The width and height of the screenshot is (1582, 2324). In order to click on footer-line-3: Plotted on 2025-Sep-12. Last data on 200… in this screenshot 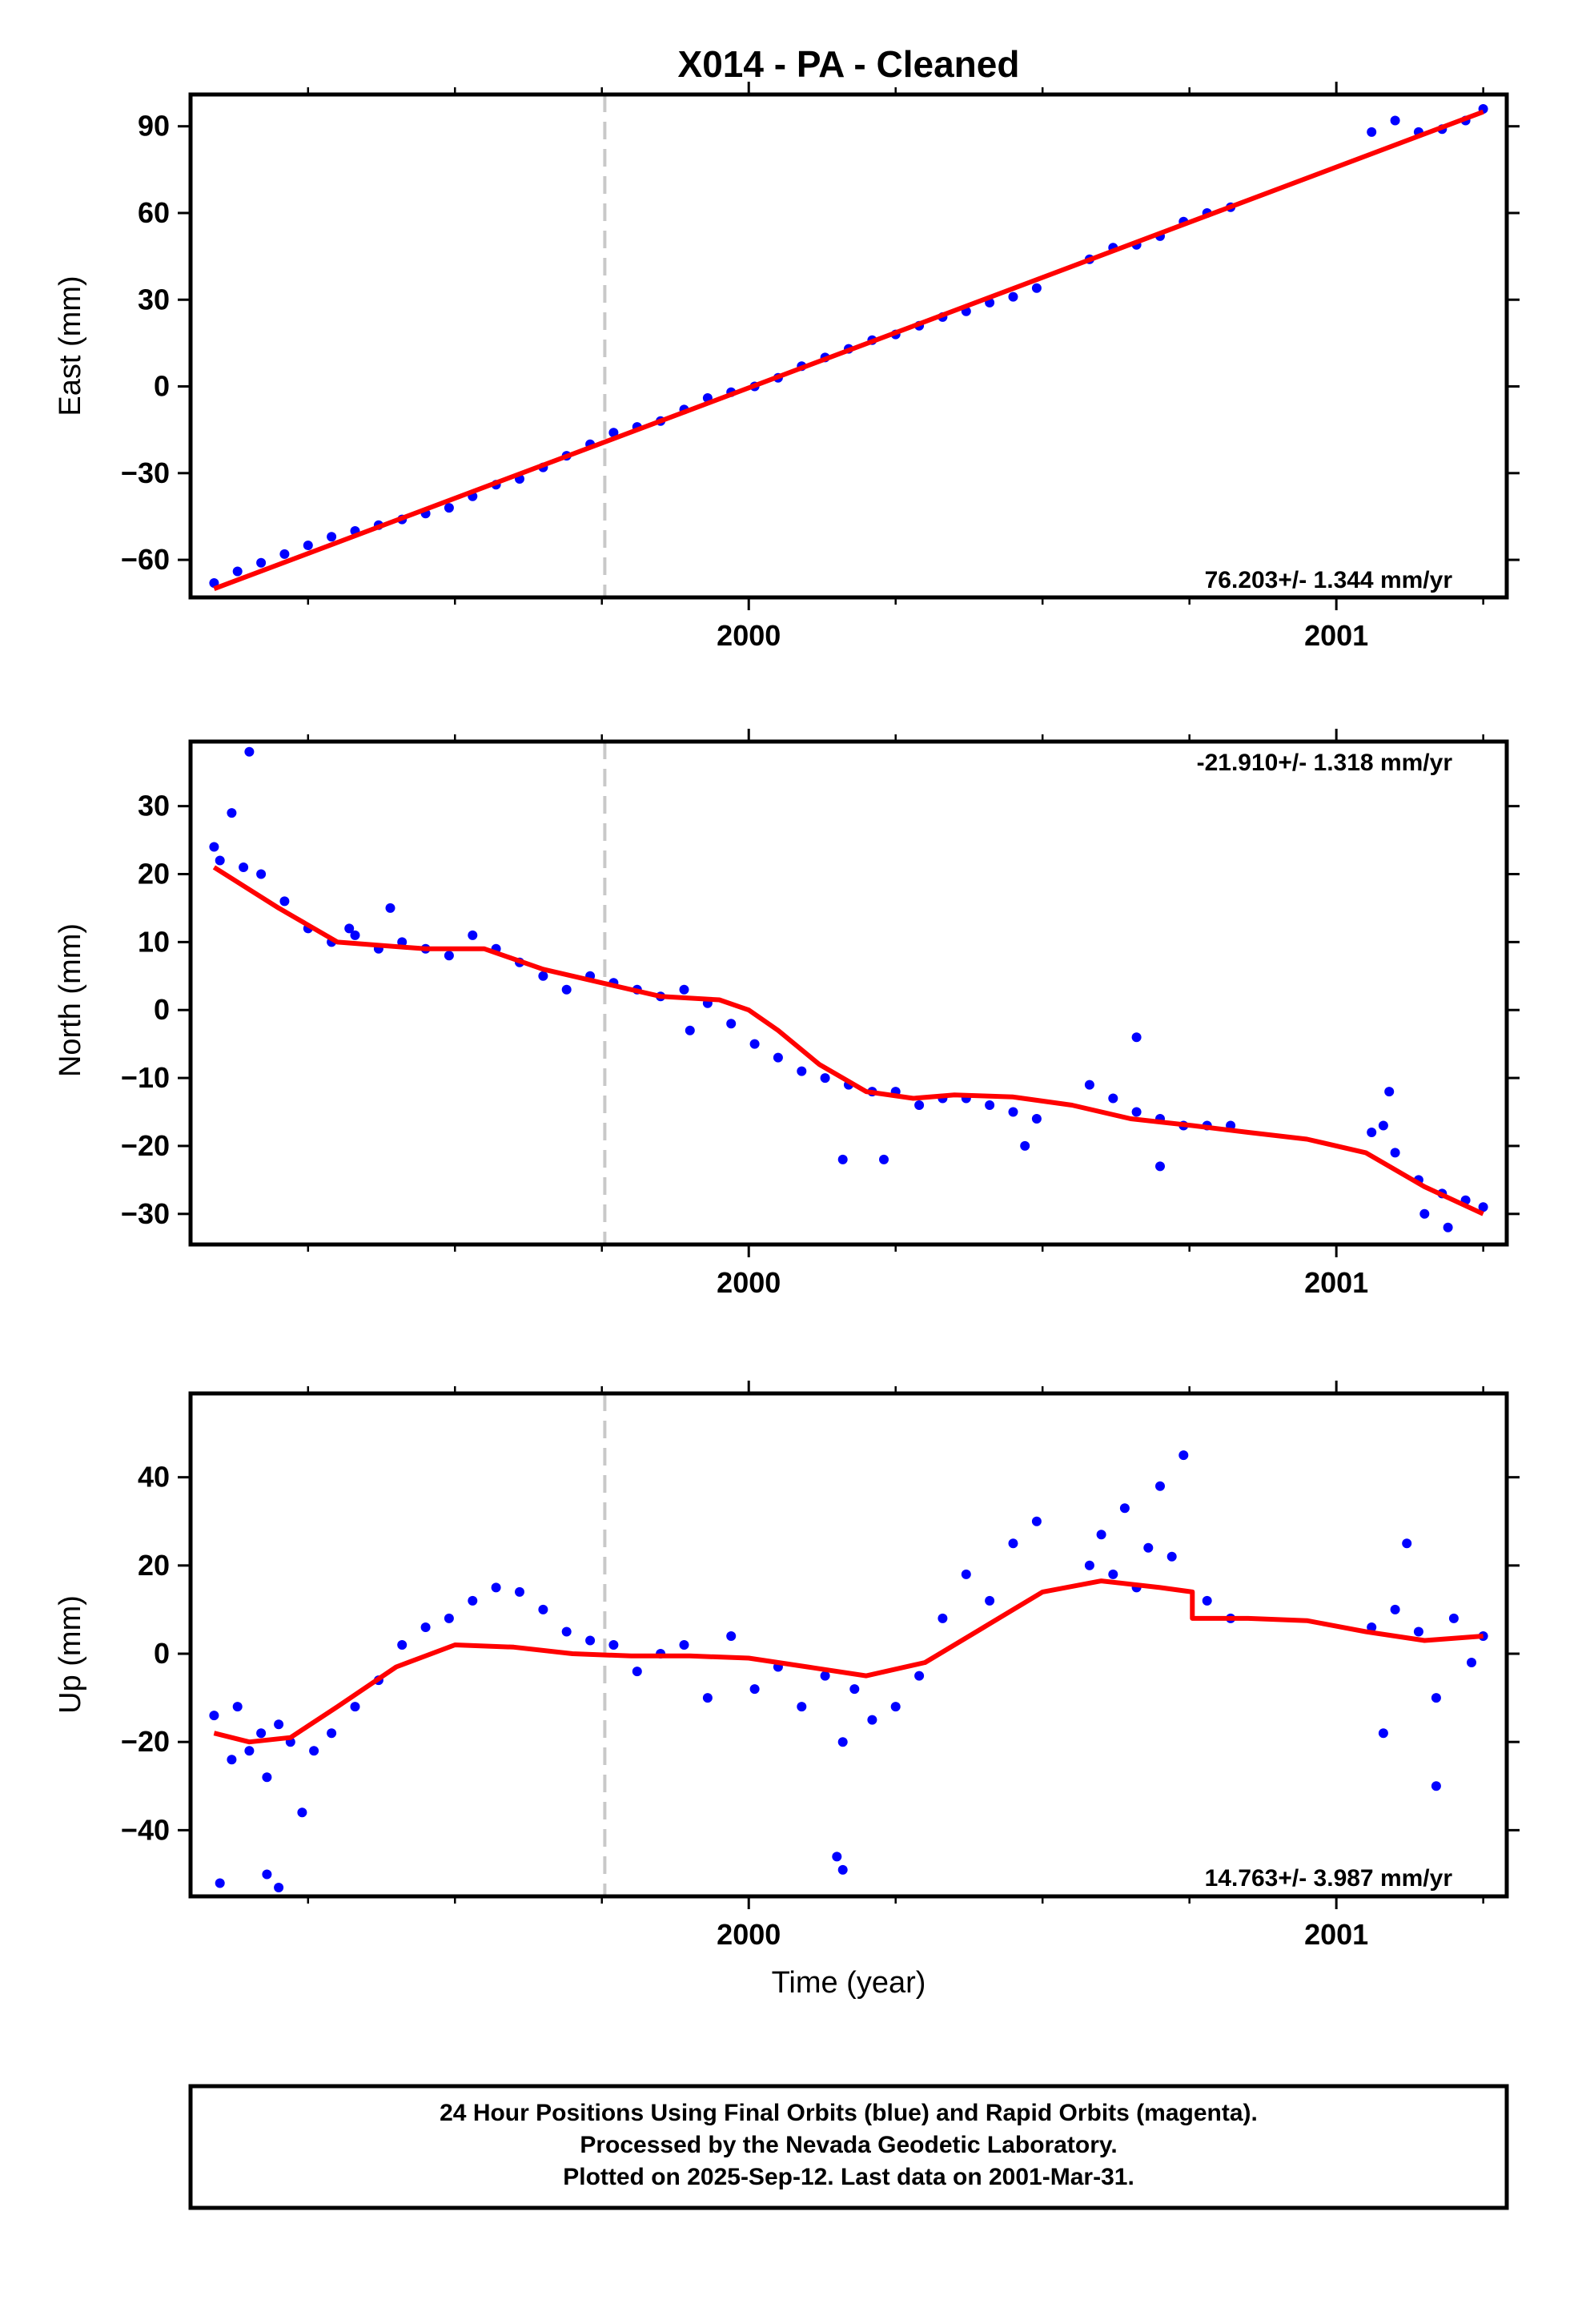, I will do `click(848, 2177)`.